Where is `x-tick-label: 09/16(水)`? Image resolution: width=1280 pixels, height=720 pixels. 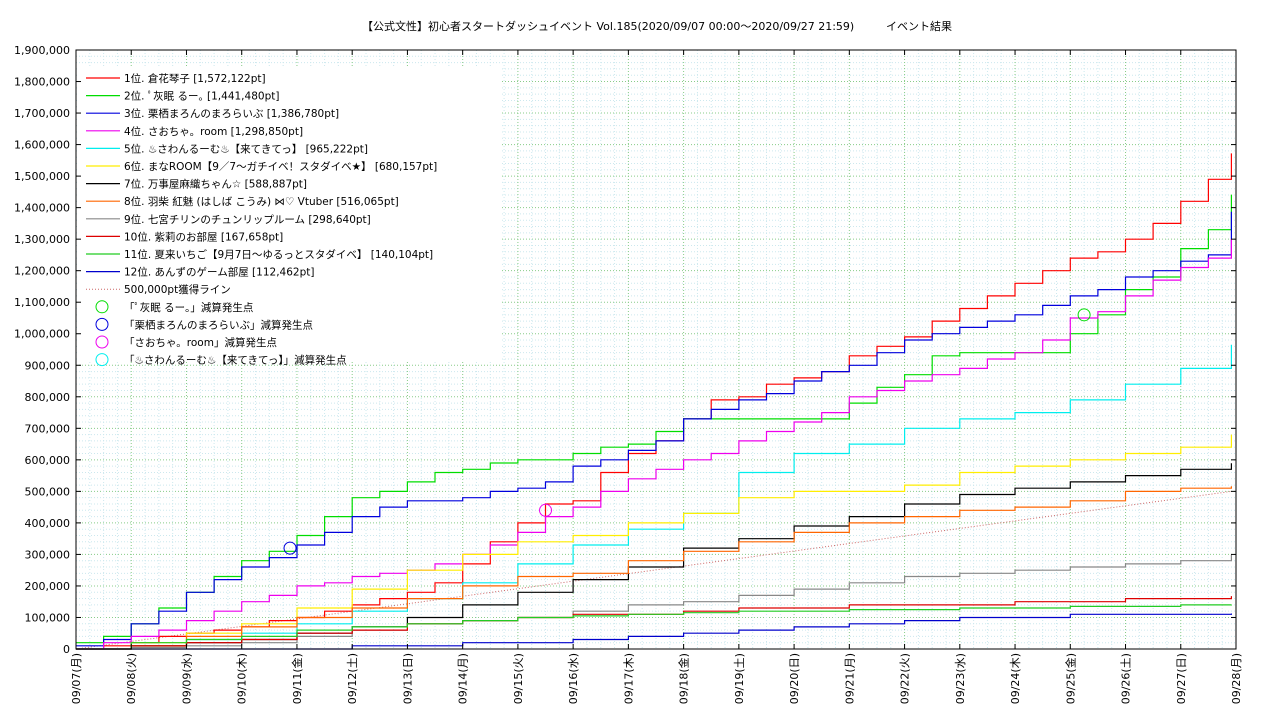 x-tick-label: 09/16(水) is located at coordinates (573, 678).